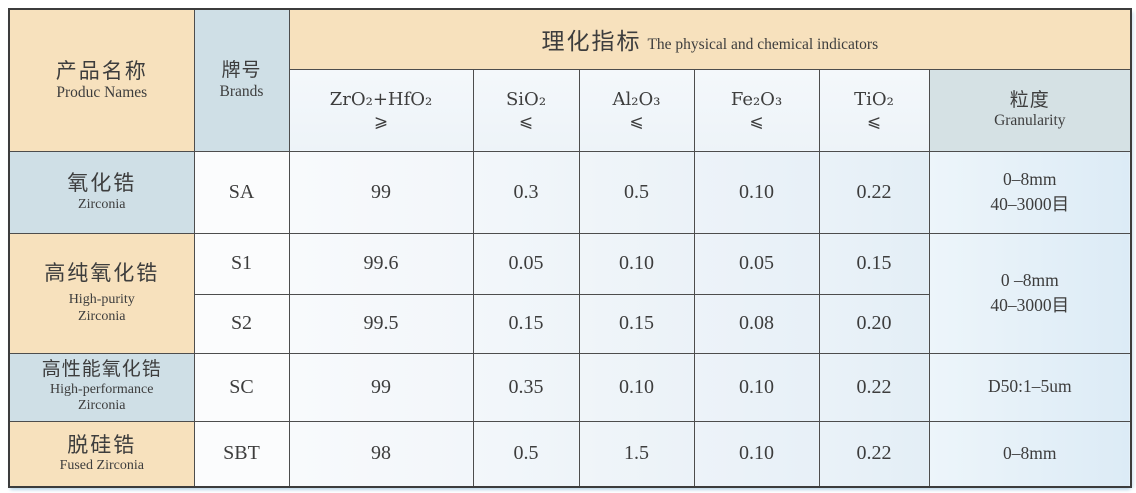 The width and height of the screenshot is (1136, 493). I want to click on granularity-cell: 0 –8mm 40–3000目, so click(1030, 293).